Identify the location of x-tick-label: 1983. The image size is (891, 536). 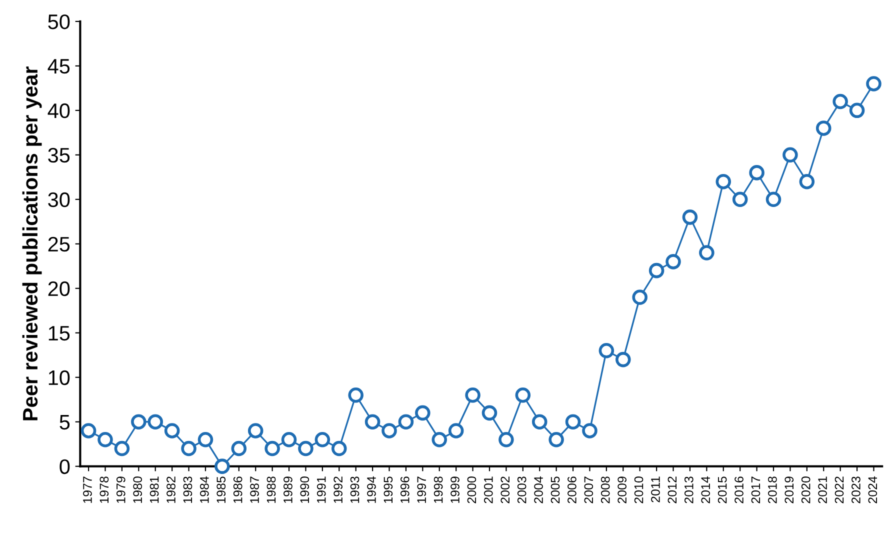
(187, 489).